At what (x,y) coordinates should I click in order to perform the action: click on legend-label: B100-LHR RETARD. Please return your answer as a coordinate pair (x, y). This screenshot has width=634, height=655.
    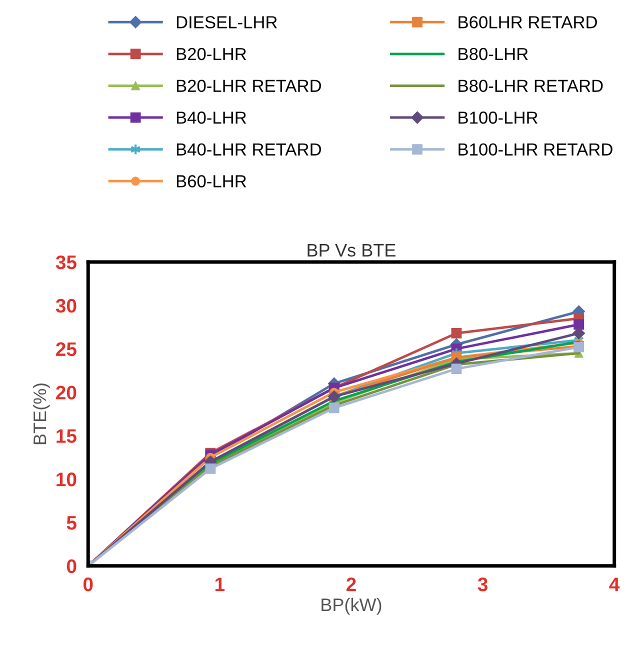
    Looking at the image, I should click on (535, 149).